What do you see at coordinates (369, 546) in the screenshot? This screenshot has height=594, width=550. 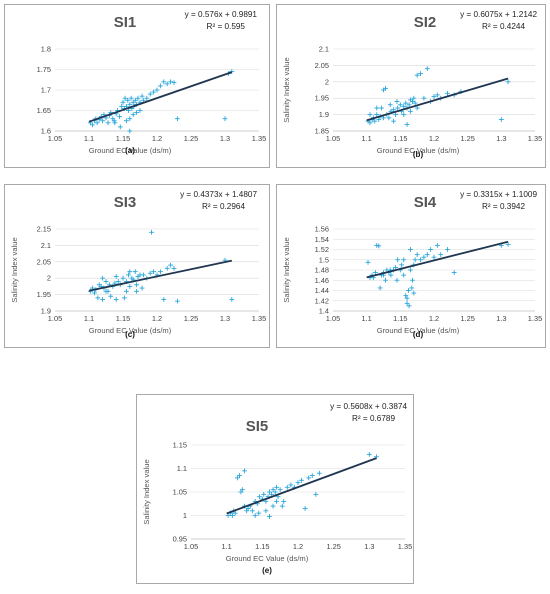 I see `x-tick-label: 1.3` at bounding box center [369, 546].